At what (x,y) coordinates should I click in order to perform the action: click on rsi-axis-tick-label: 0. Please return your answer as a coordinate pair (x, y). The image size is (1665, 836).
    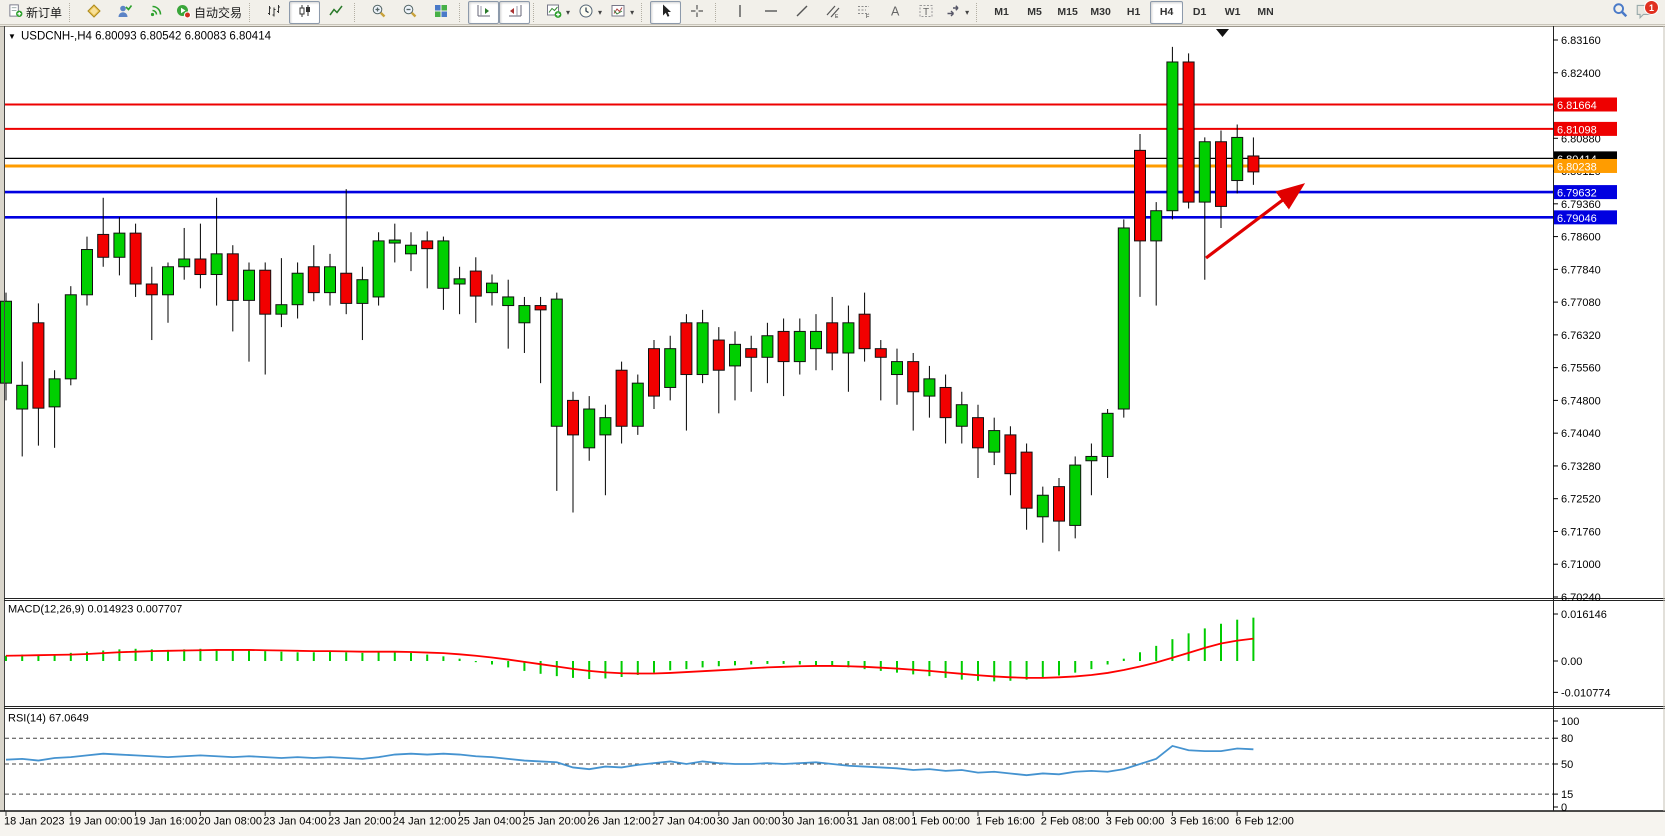
    Looking at the image, I should click on (1564, 808).